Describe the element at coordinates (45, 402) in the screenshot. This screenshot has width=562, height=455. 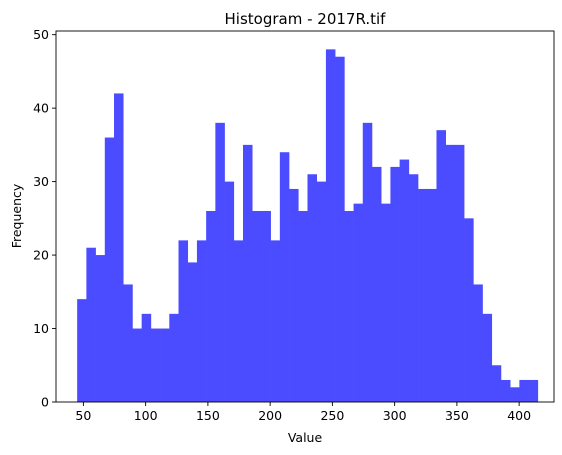
I see `y-tick-label: 0` at that location.